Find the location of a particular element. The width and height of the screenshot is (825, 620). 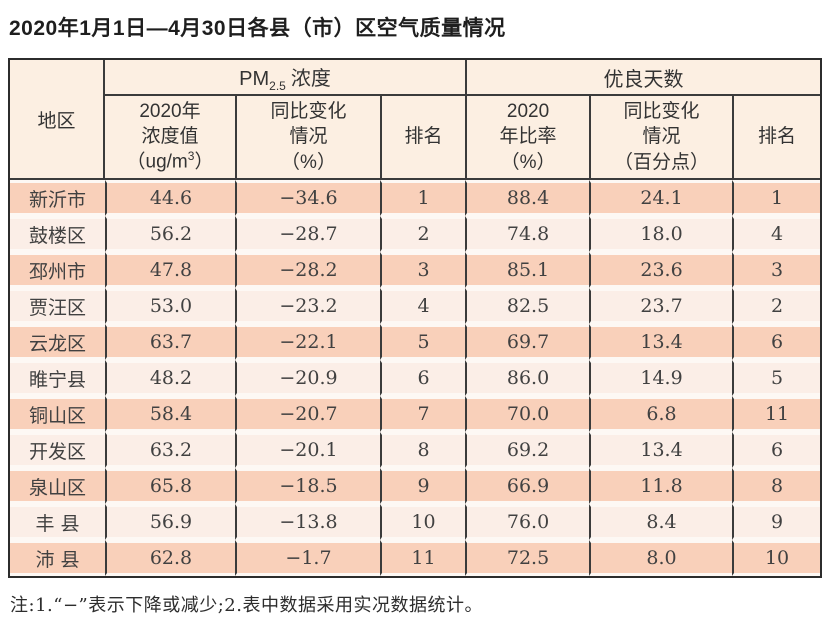

cell-good-ratio: 85.1 is located at coordinates (527, 270).